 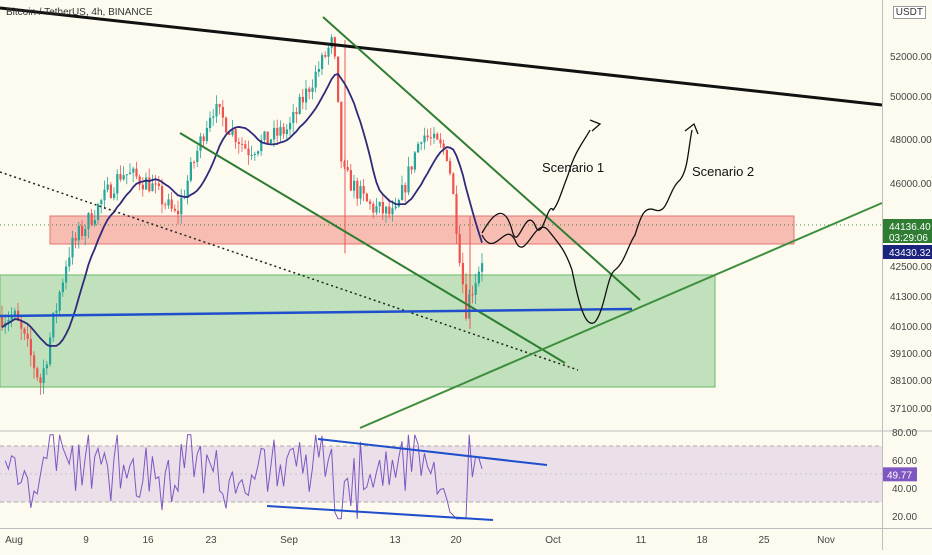 What do you see at coordinates (764, 540) in the screenshot?
I see `time-tick-label: 25` at bounding box center [764, 540].